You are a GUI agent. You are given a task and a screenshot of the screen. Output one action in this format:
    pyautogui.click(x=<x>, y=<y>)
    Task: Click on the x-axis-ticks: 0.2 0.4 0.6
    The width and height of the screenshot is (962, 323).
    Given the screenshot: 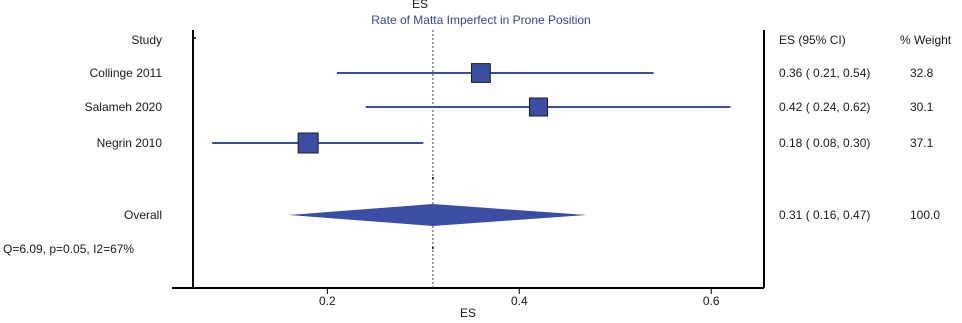 What is the action you would take?
    pyautogui.click(x=519, y=298)
    